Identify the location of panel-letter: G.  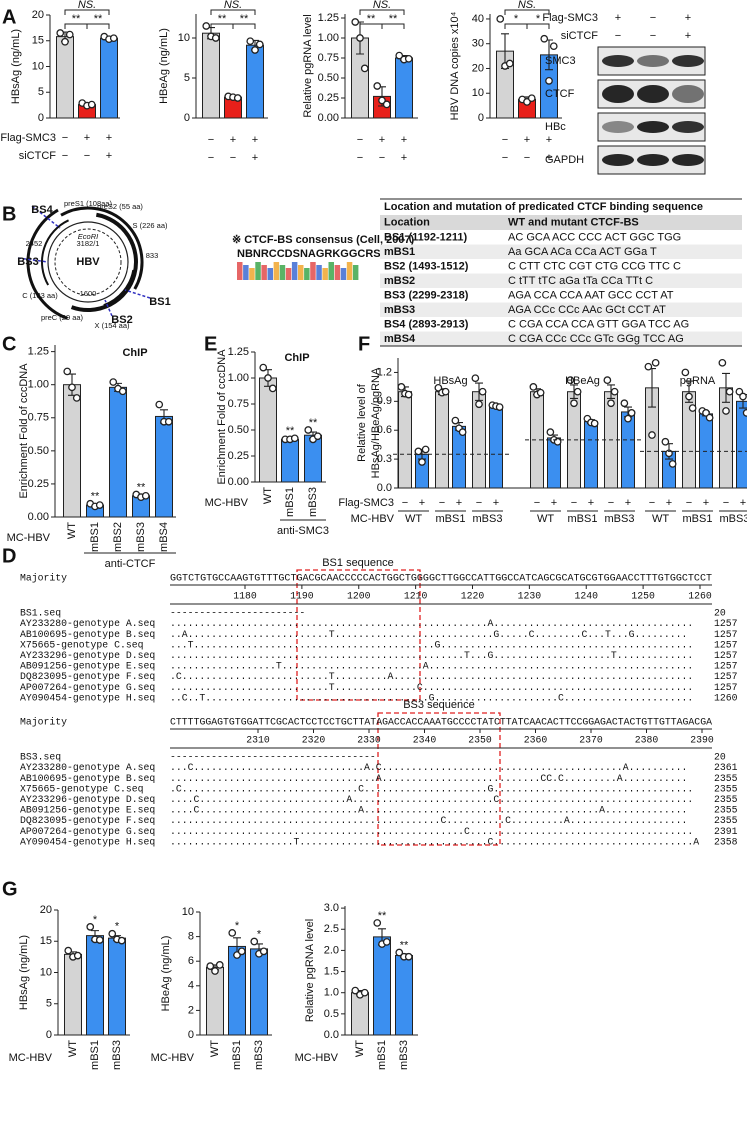
(10, 889).